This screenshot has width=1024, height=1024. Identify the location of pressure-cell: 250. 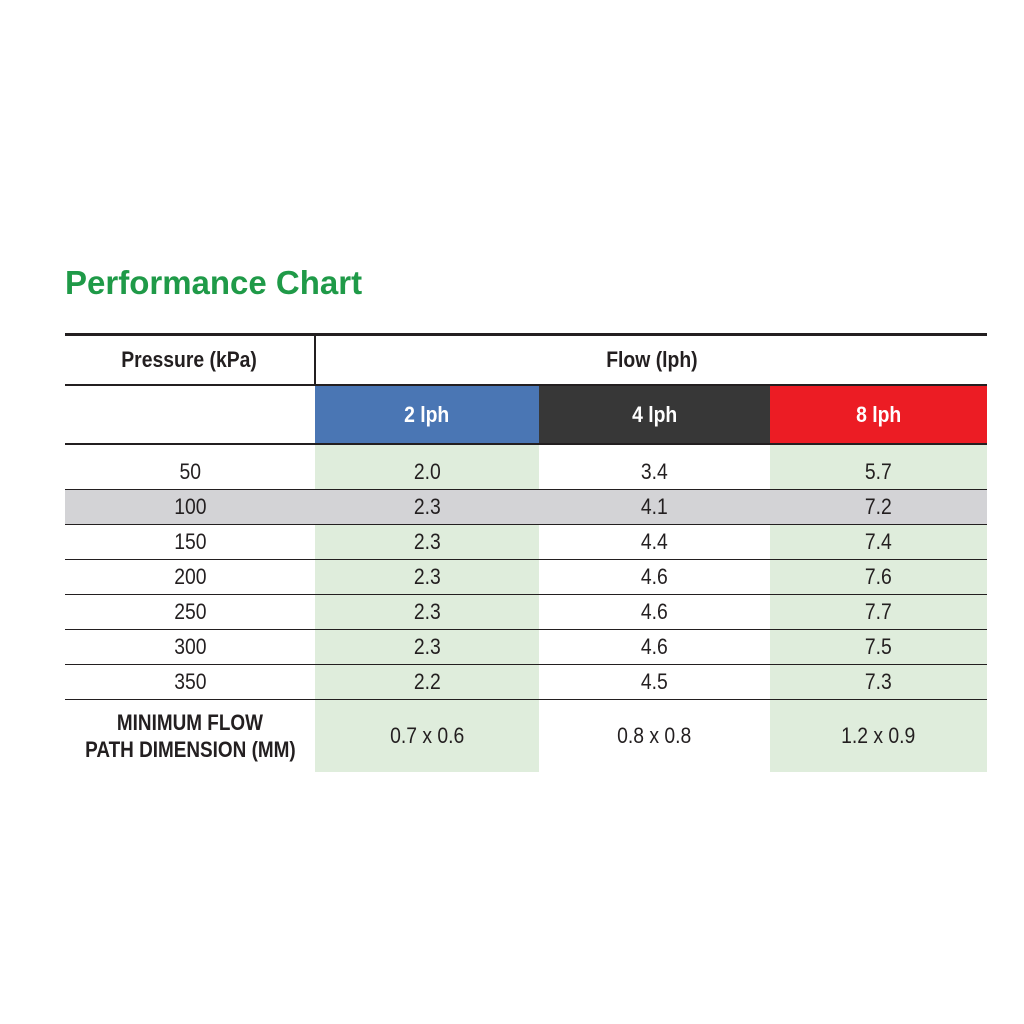
(190, 612).